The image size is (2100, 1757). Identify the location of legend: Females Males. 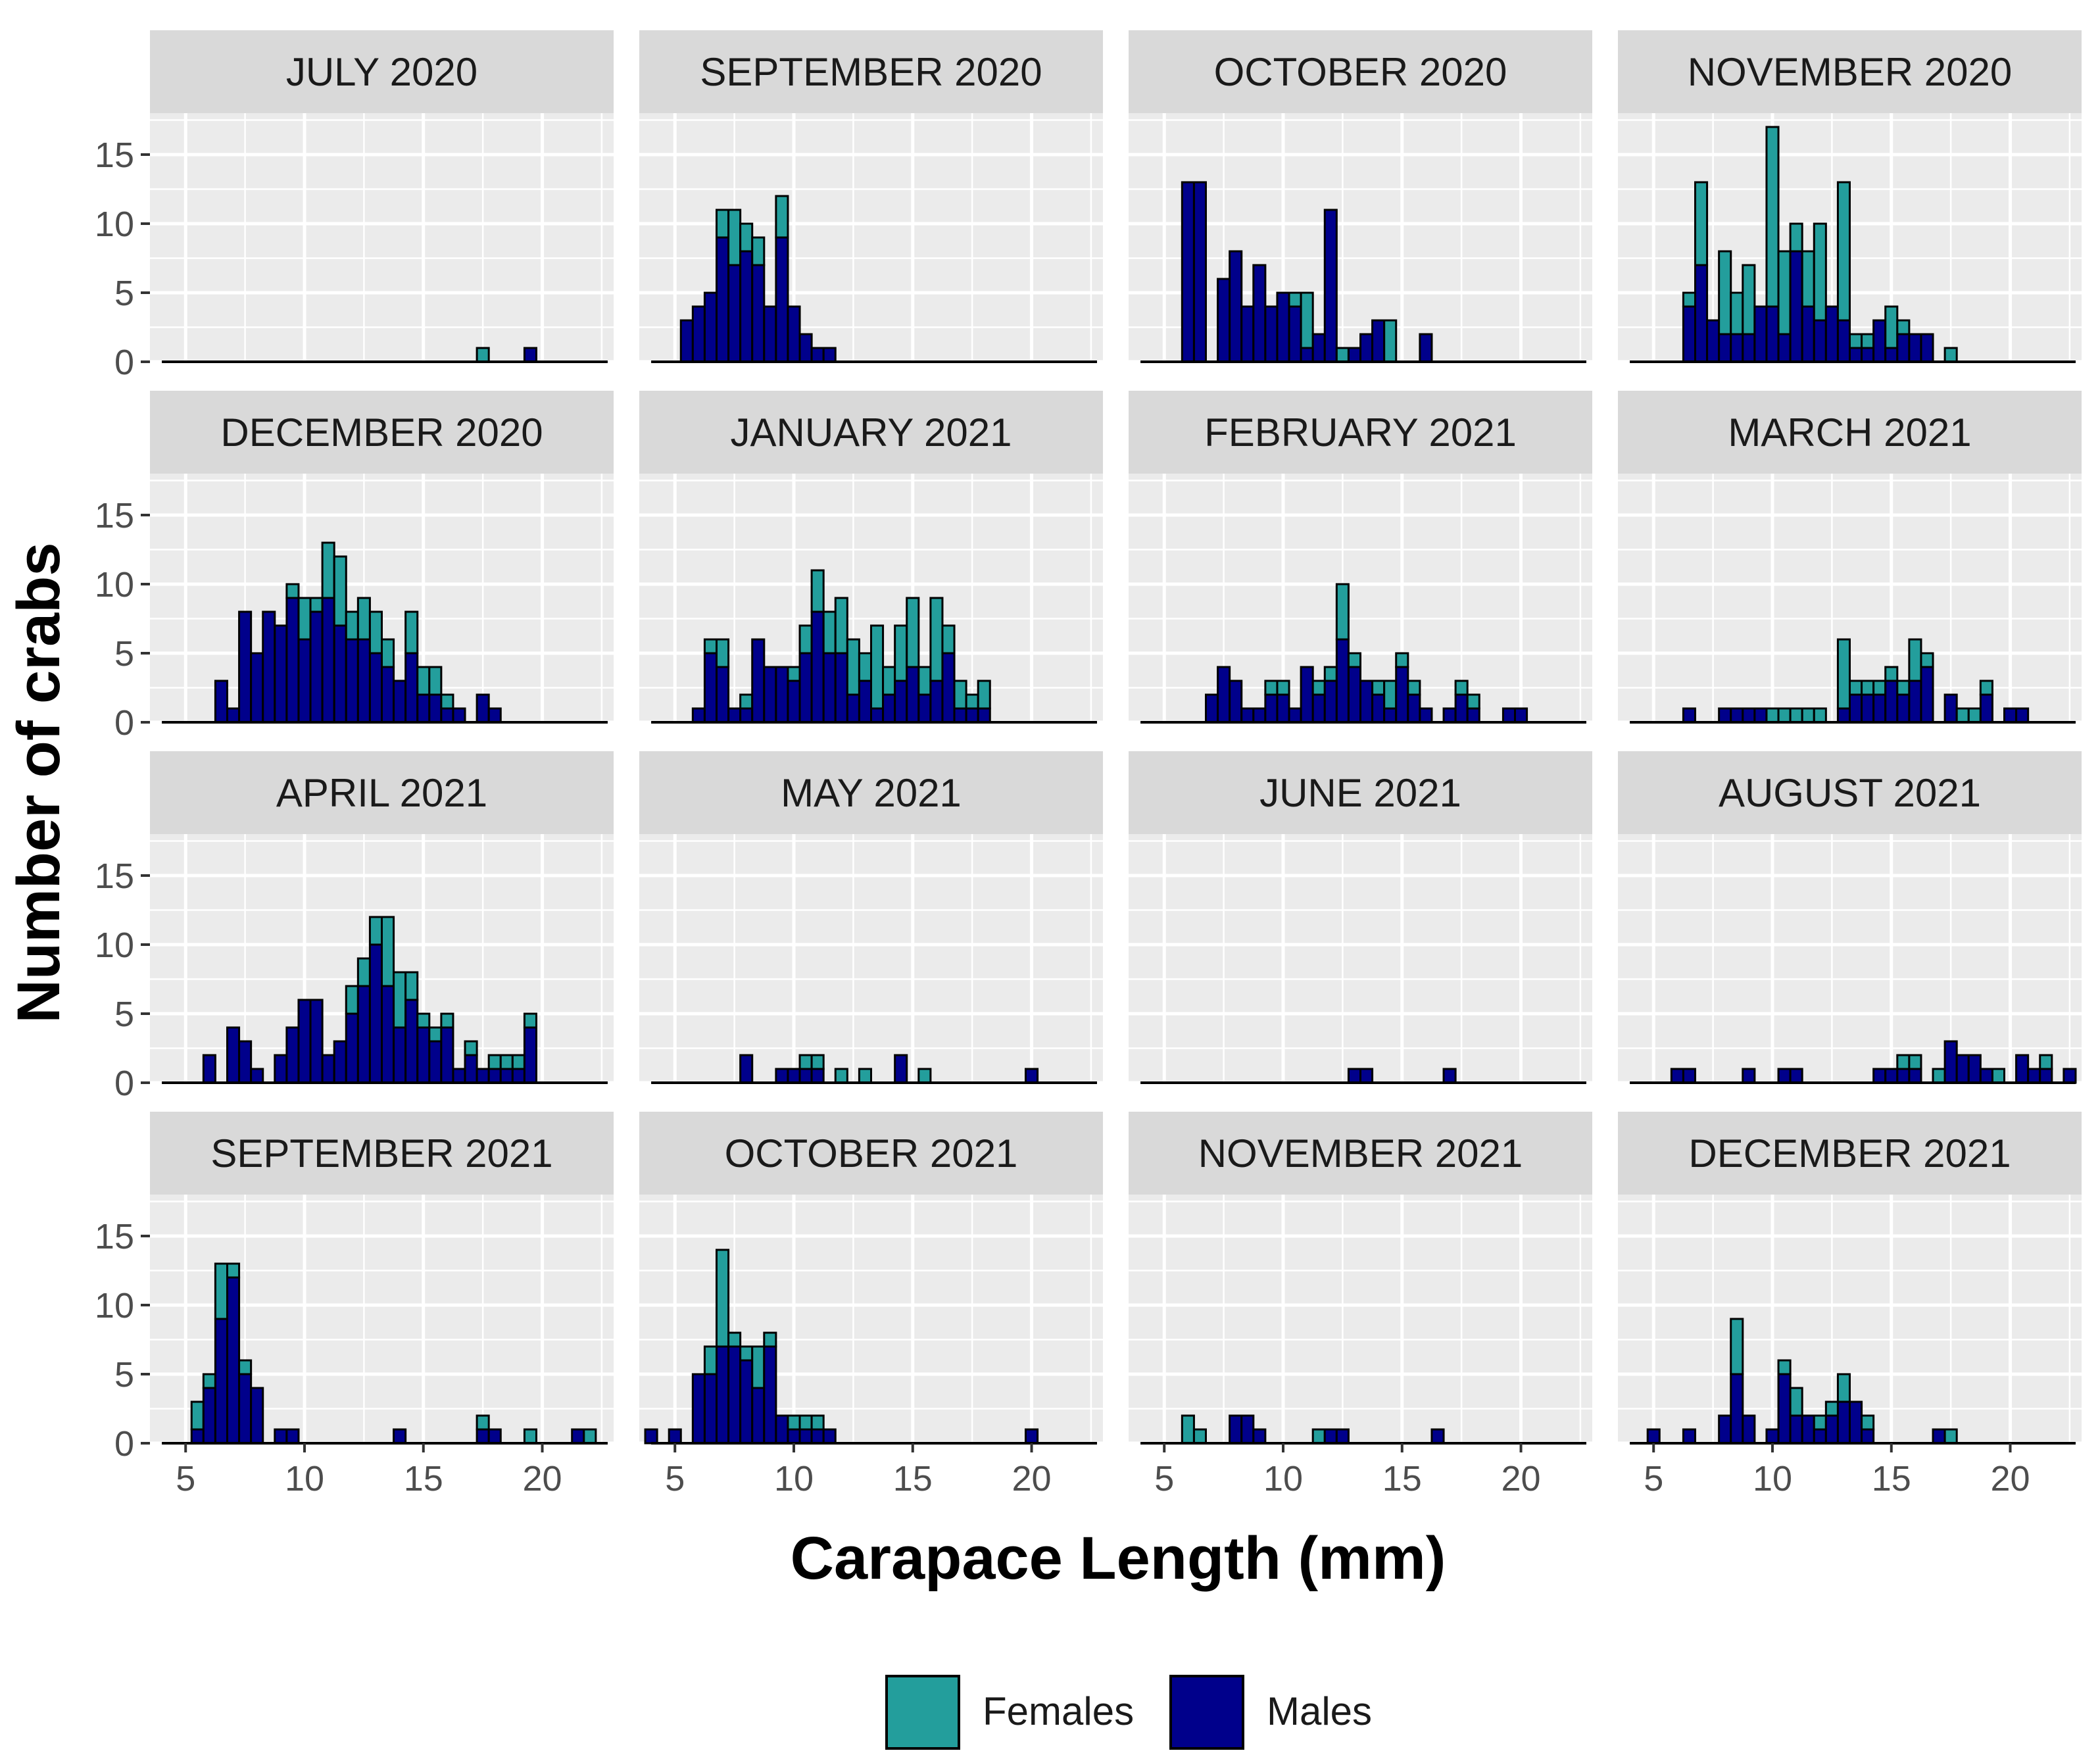
(1128, 1712).